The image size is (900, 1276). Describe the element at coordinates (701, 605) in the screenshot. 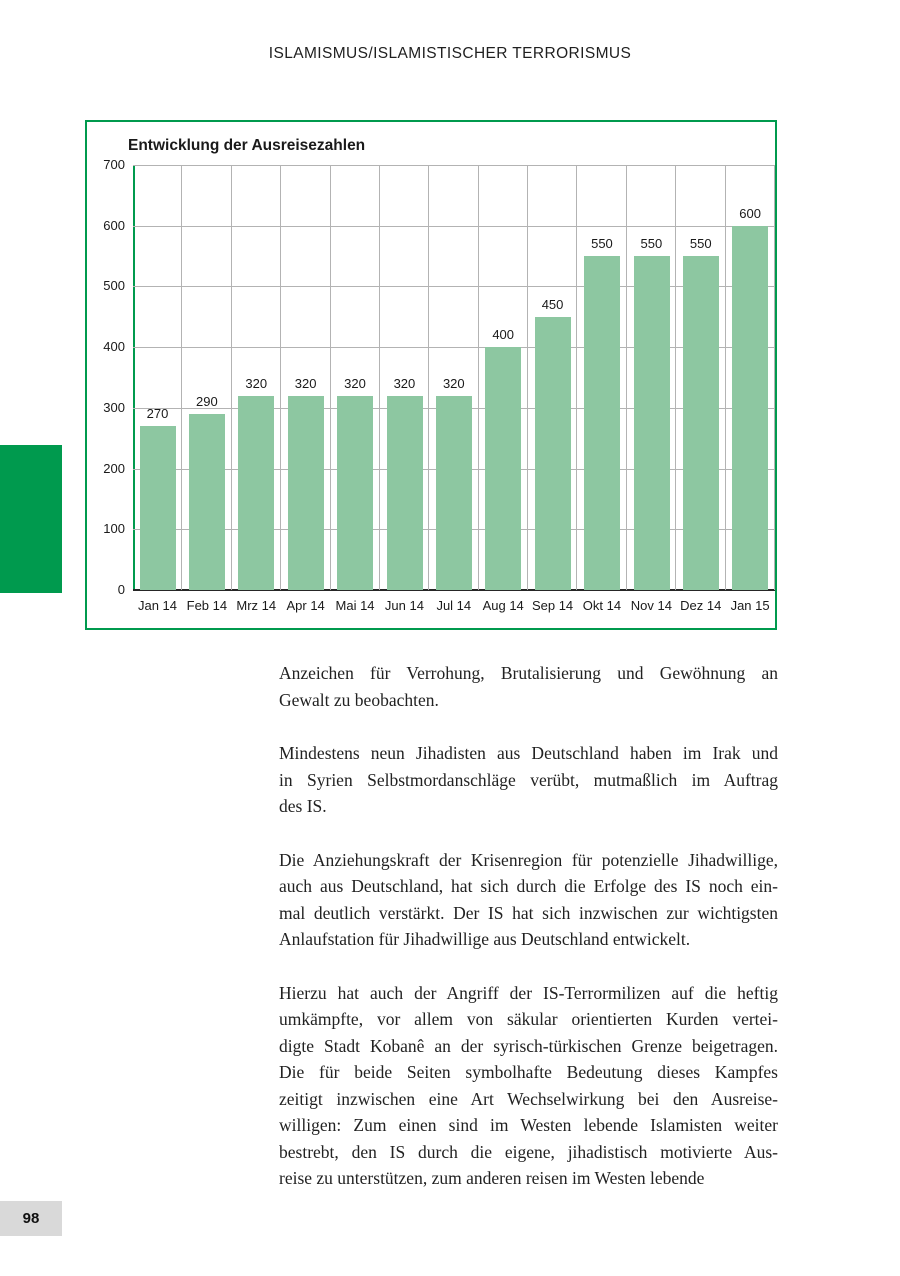

I see `x-tick-label: Dez 14` at that location.